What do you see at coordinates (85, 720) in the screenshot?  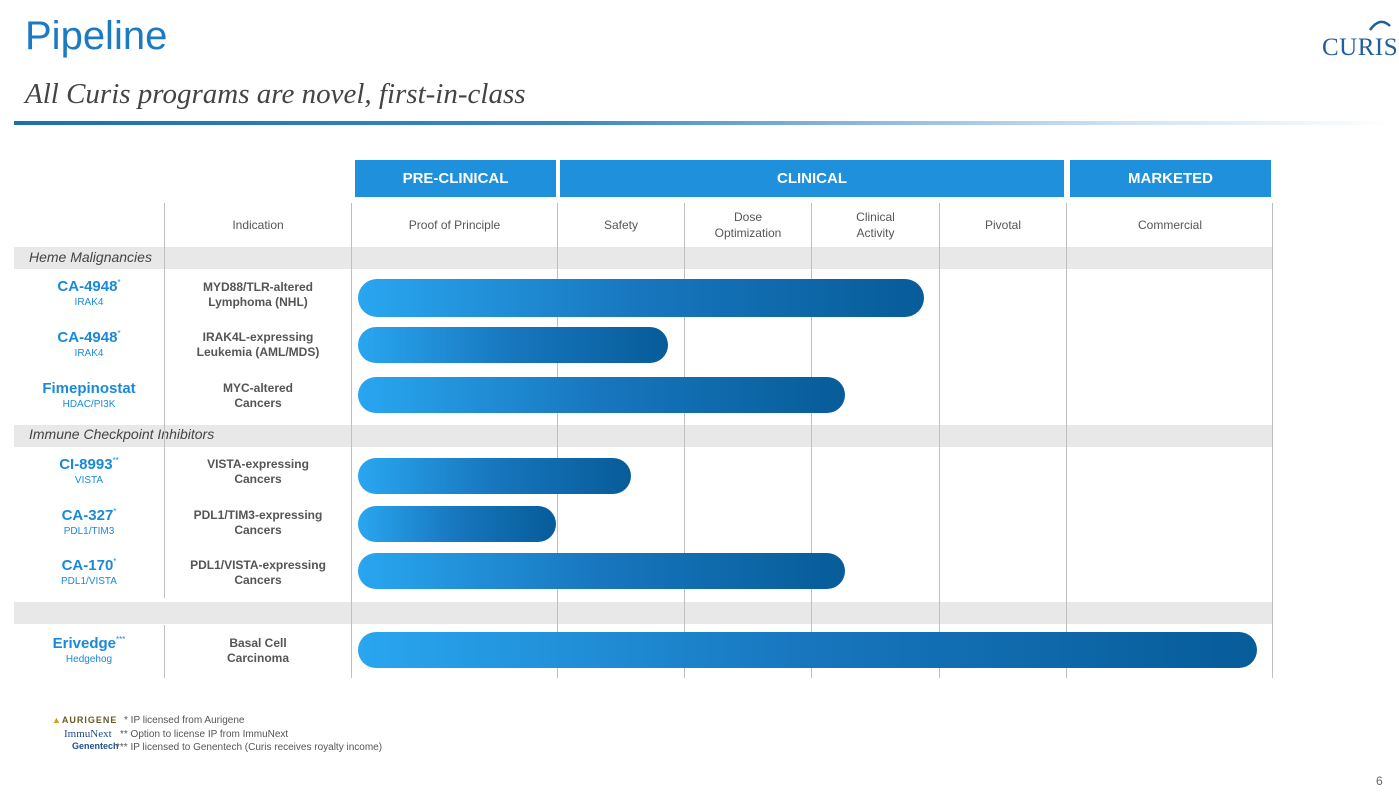 I see `aurigene-logo: ▲AURIGENE` at bounding box center [85, 720].